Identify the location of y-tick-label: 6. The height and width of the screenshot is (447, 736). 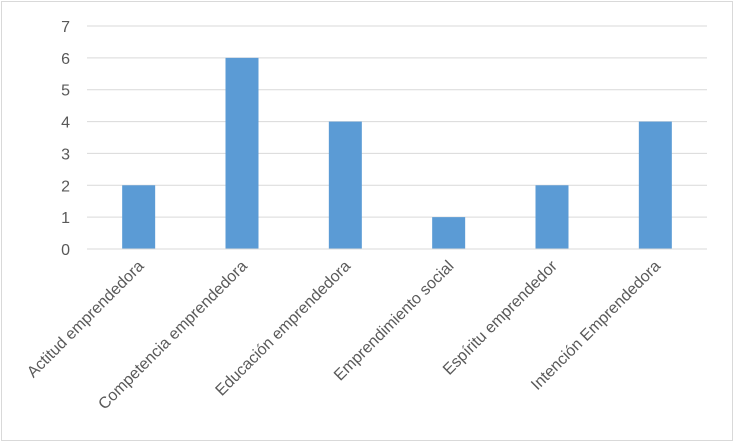
(65, 59).